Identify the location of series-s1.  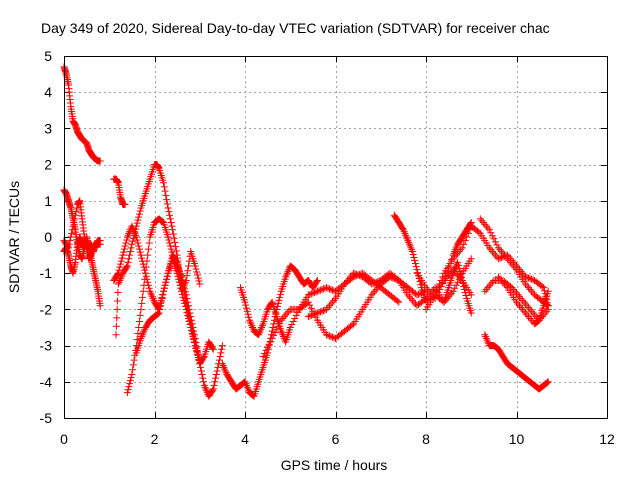
(82, 114).